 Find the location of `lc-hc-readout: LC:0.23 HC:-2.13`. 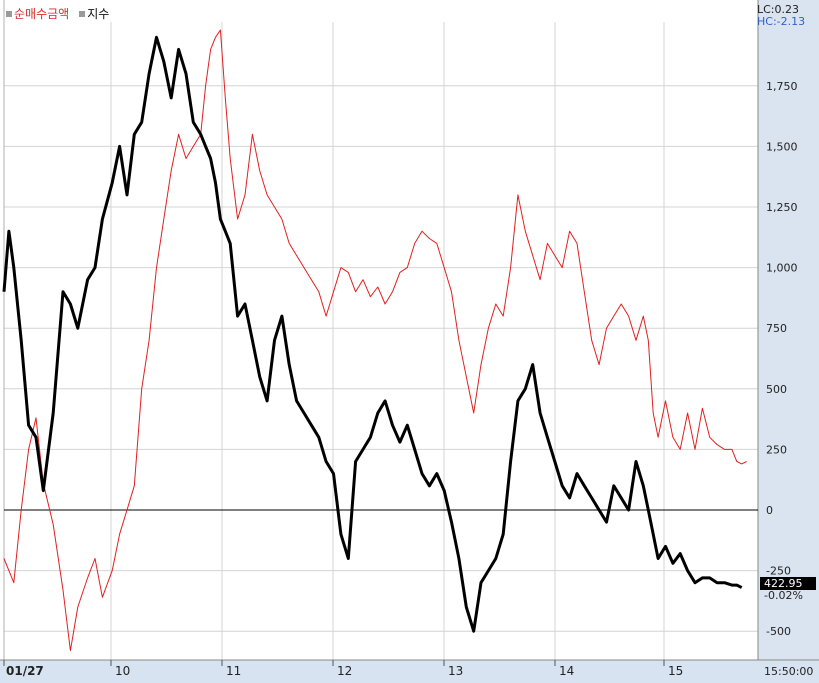

lc-hc-readout: LC:0.23 HC:-2.13 is located at coordinates (788, 16).